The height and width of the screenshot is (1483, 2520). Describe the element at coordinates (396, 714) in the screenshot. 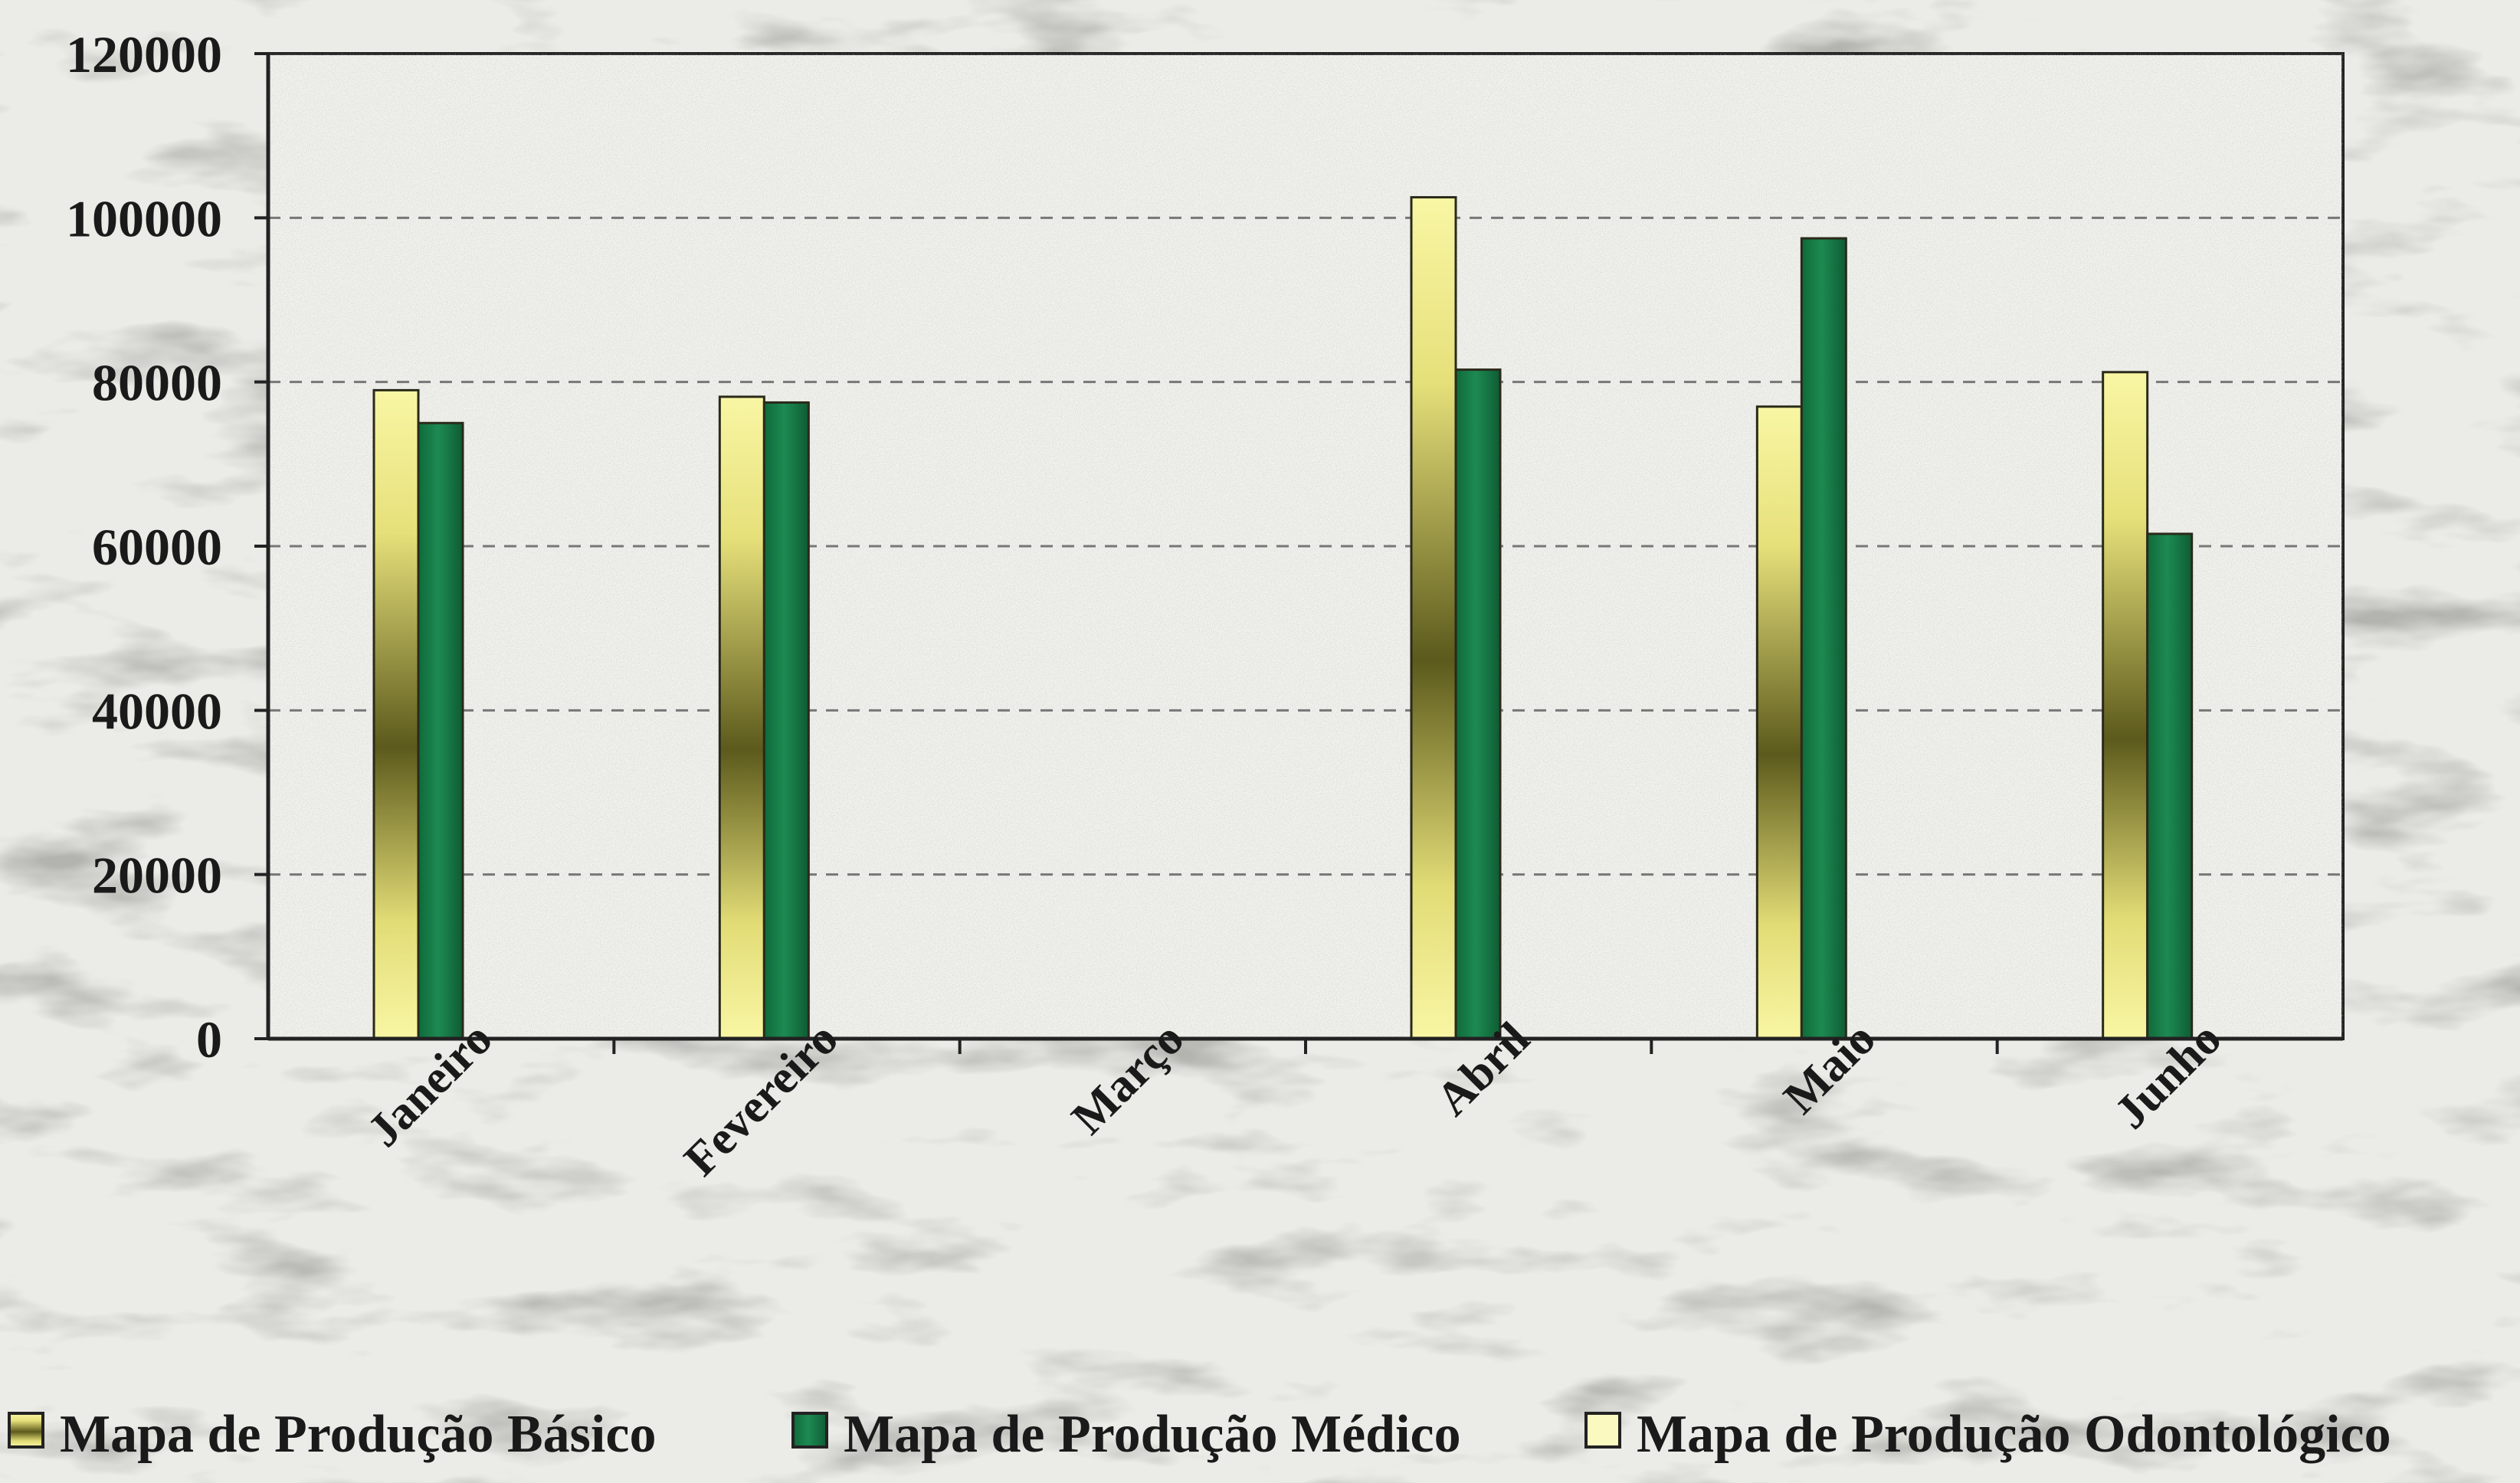

I see `bar-mapa-de-produ-o-b-sico-janeiro` at that location.